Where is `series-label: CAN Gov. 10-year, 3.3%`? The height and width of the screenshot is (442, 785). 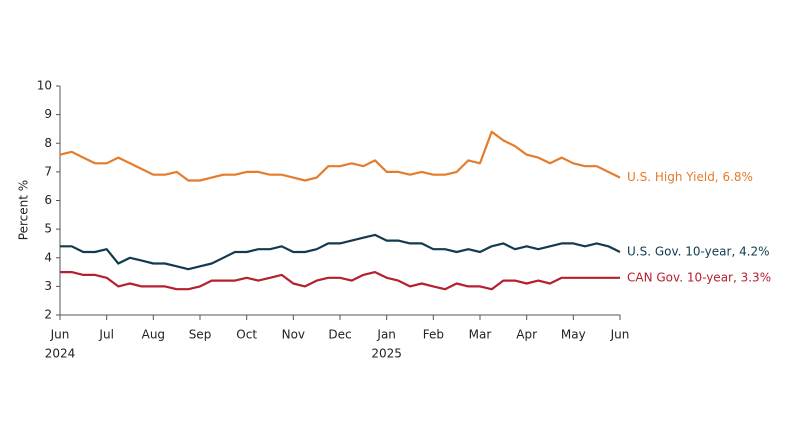
series-label: CAN Gov. 10-year, 3.3% is located at coordinates (699, 277).